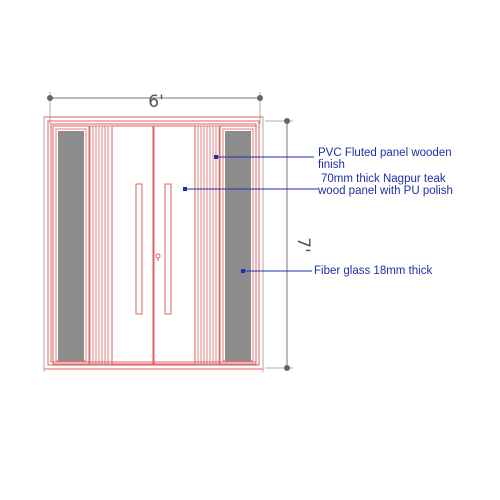  What do you see at coordinates (132, 245) in the screenshot?
I see `left-door-leaf` at bounding box center [132, 245].